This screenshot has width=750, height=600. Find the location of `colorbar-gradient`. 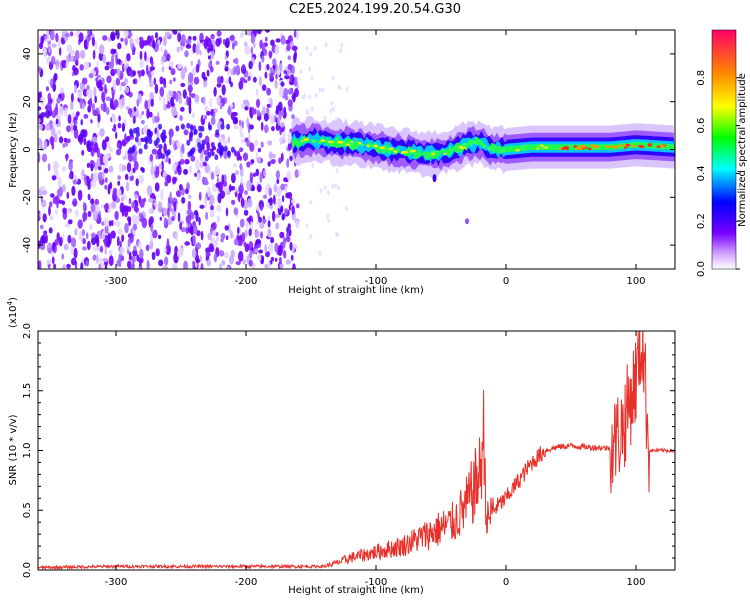

colorbar-gradient is located at coordinates (724, 149).